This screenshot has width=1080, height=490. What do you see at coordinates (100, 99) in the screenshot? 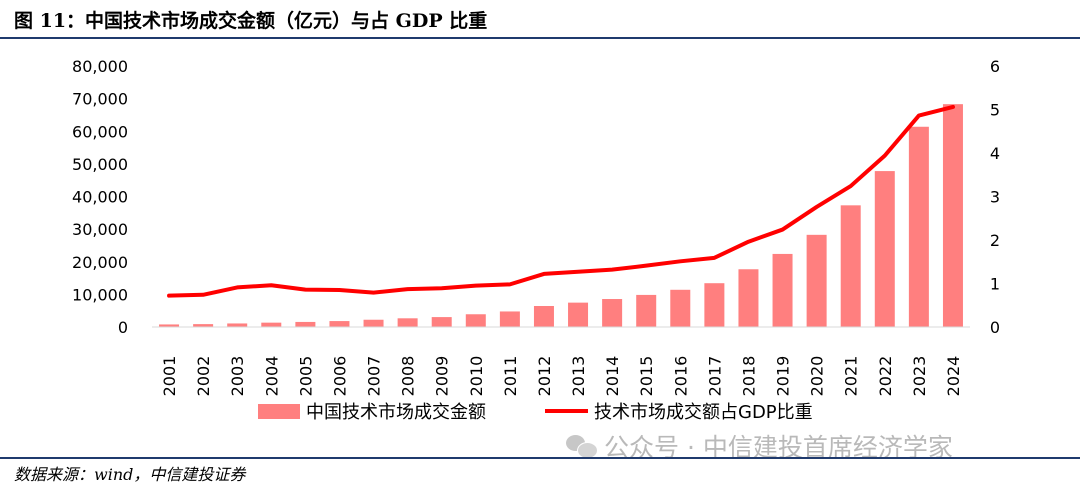
I see `y-left-tick-label: 70,000` at bounding box center [100, 99].